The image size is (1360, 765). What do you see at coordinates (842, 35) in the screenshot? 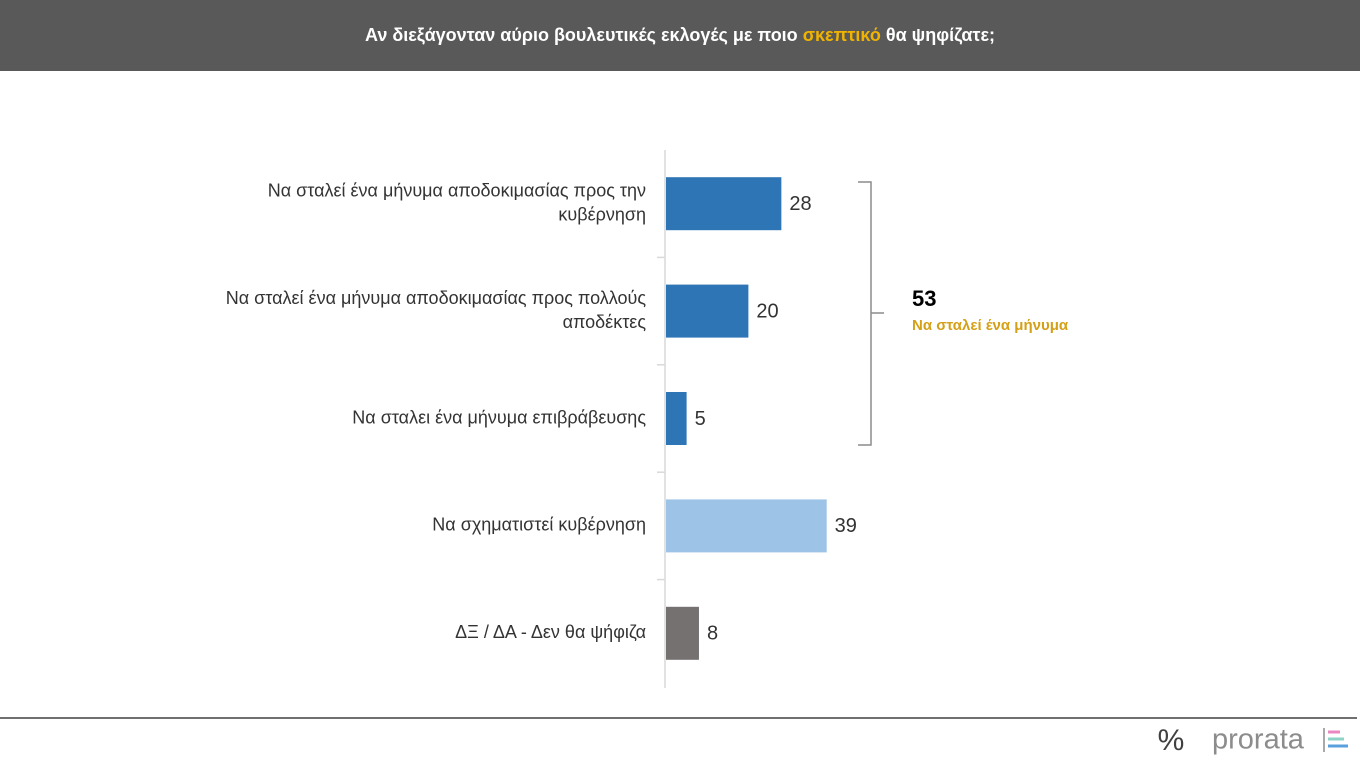
I see `title-highlight: σκεπτικό` at bounding box center [842, 35].